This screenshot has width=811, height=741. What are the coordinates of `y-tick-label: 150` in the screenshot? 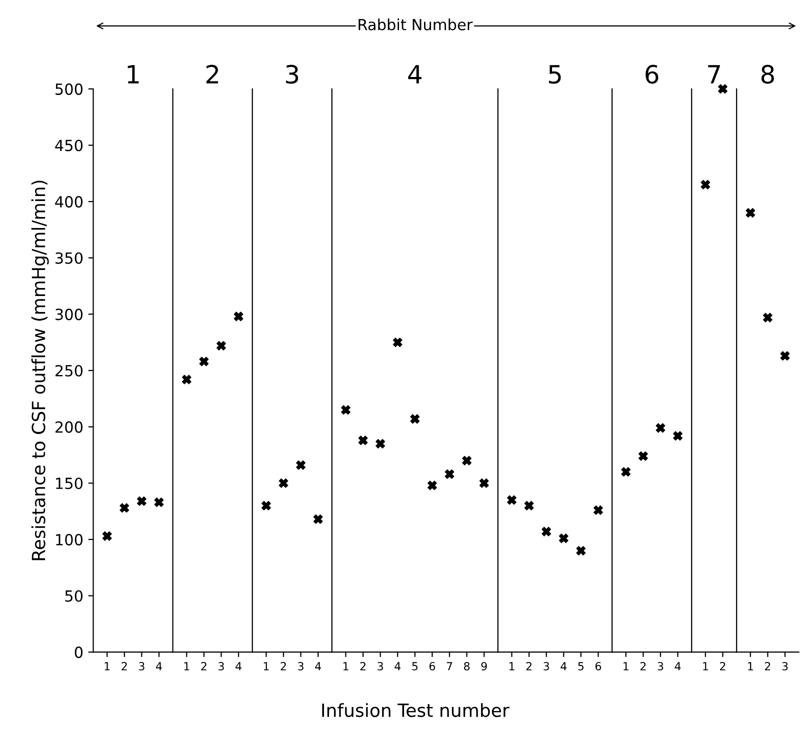 It's located at (69, 484).